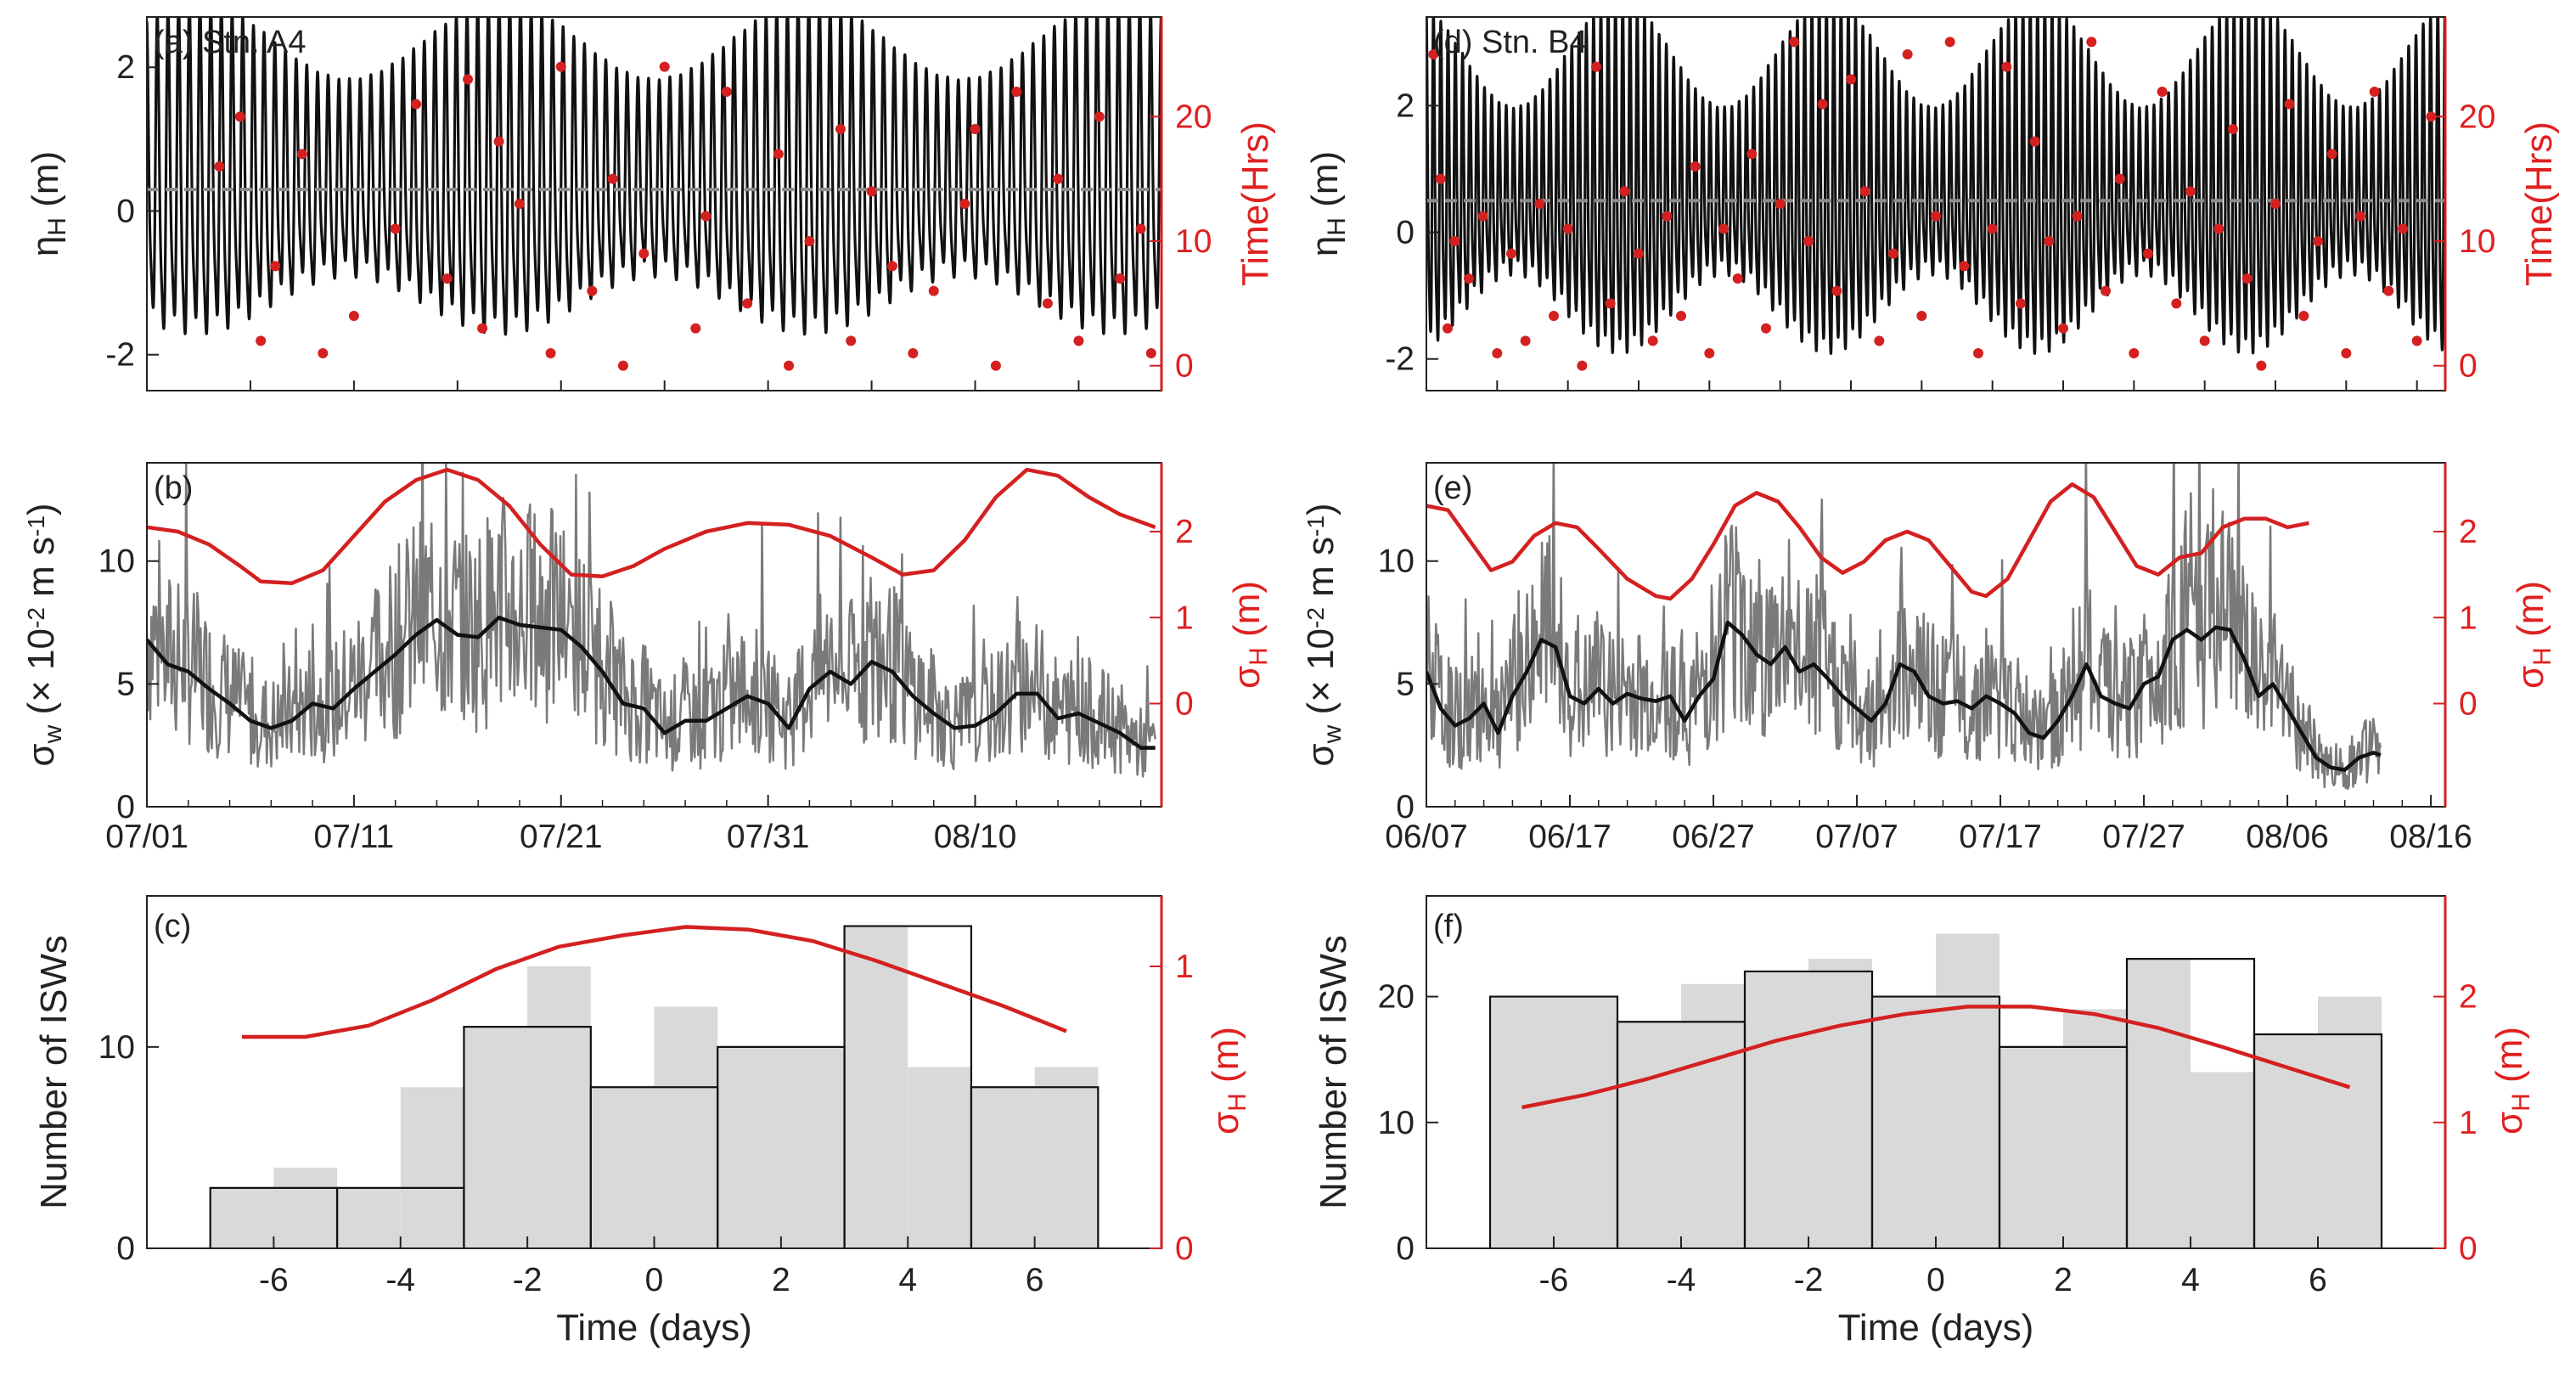 This screenshot has width=2576, height=1374. I want to click on xtick-label-e: 07/17, so click(2000, 837).